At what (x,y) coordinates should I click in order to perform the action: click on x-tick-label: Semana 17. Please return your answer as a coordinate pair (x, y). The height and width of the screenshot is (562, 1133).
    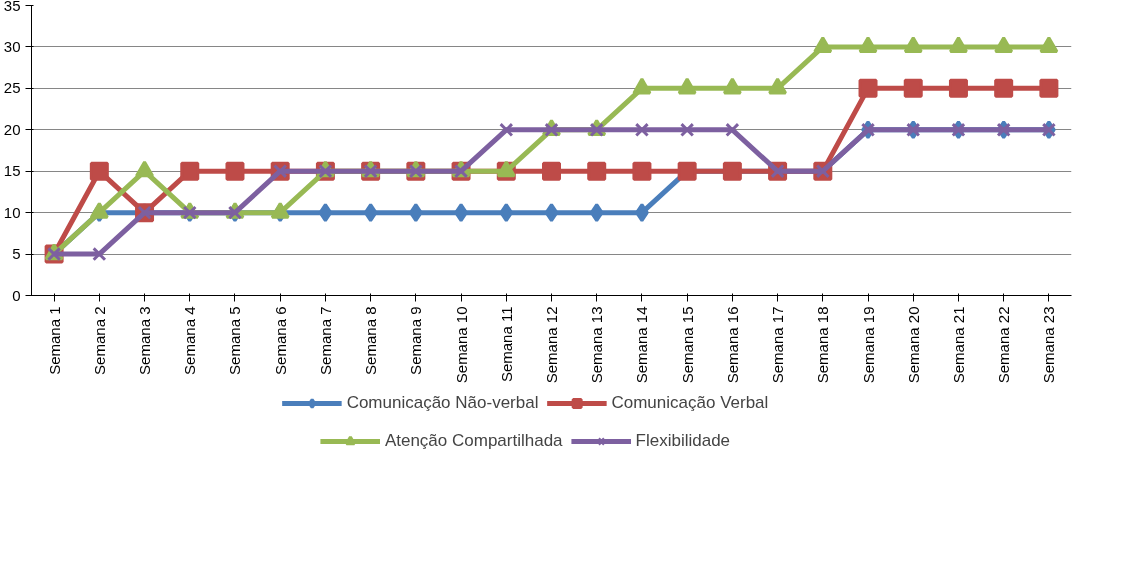
    Looking at the image, I should click on (778, 345).